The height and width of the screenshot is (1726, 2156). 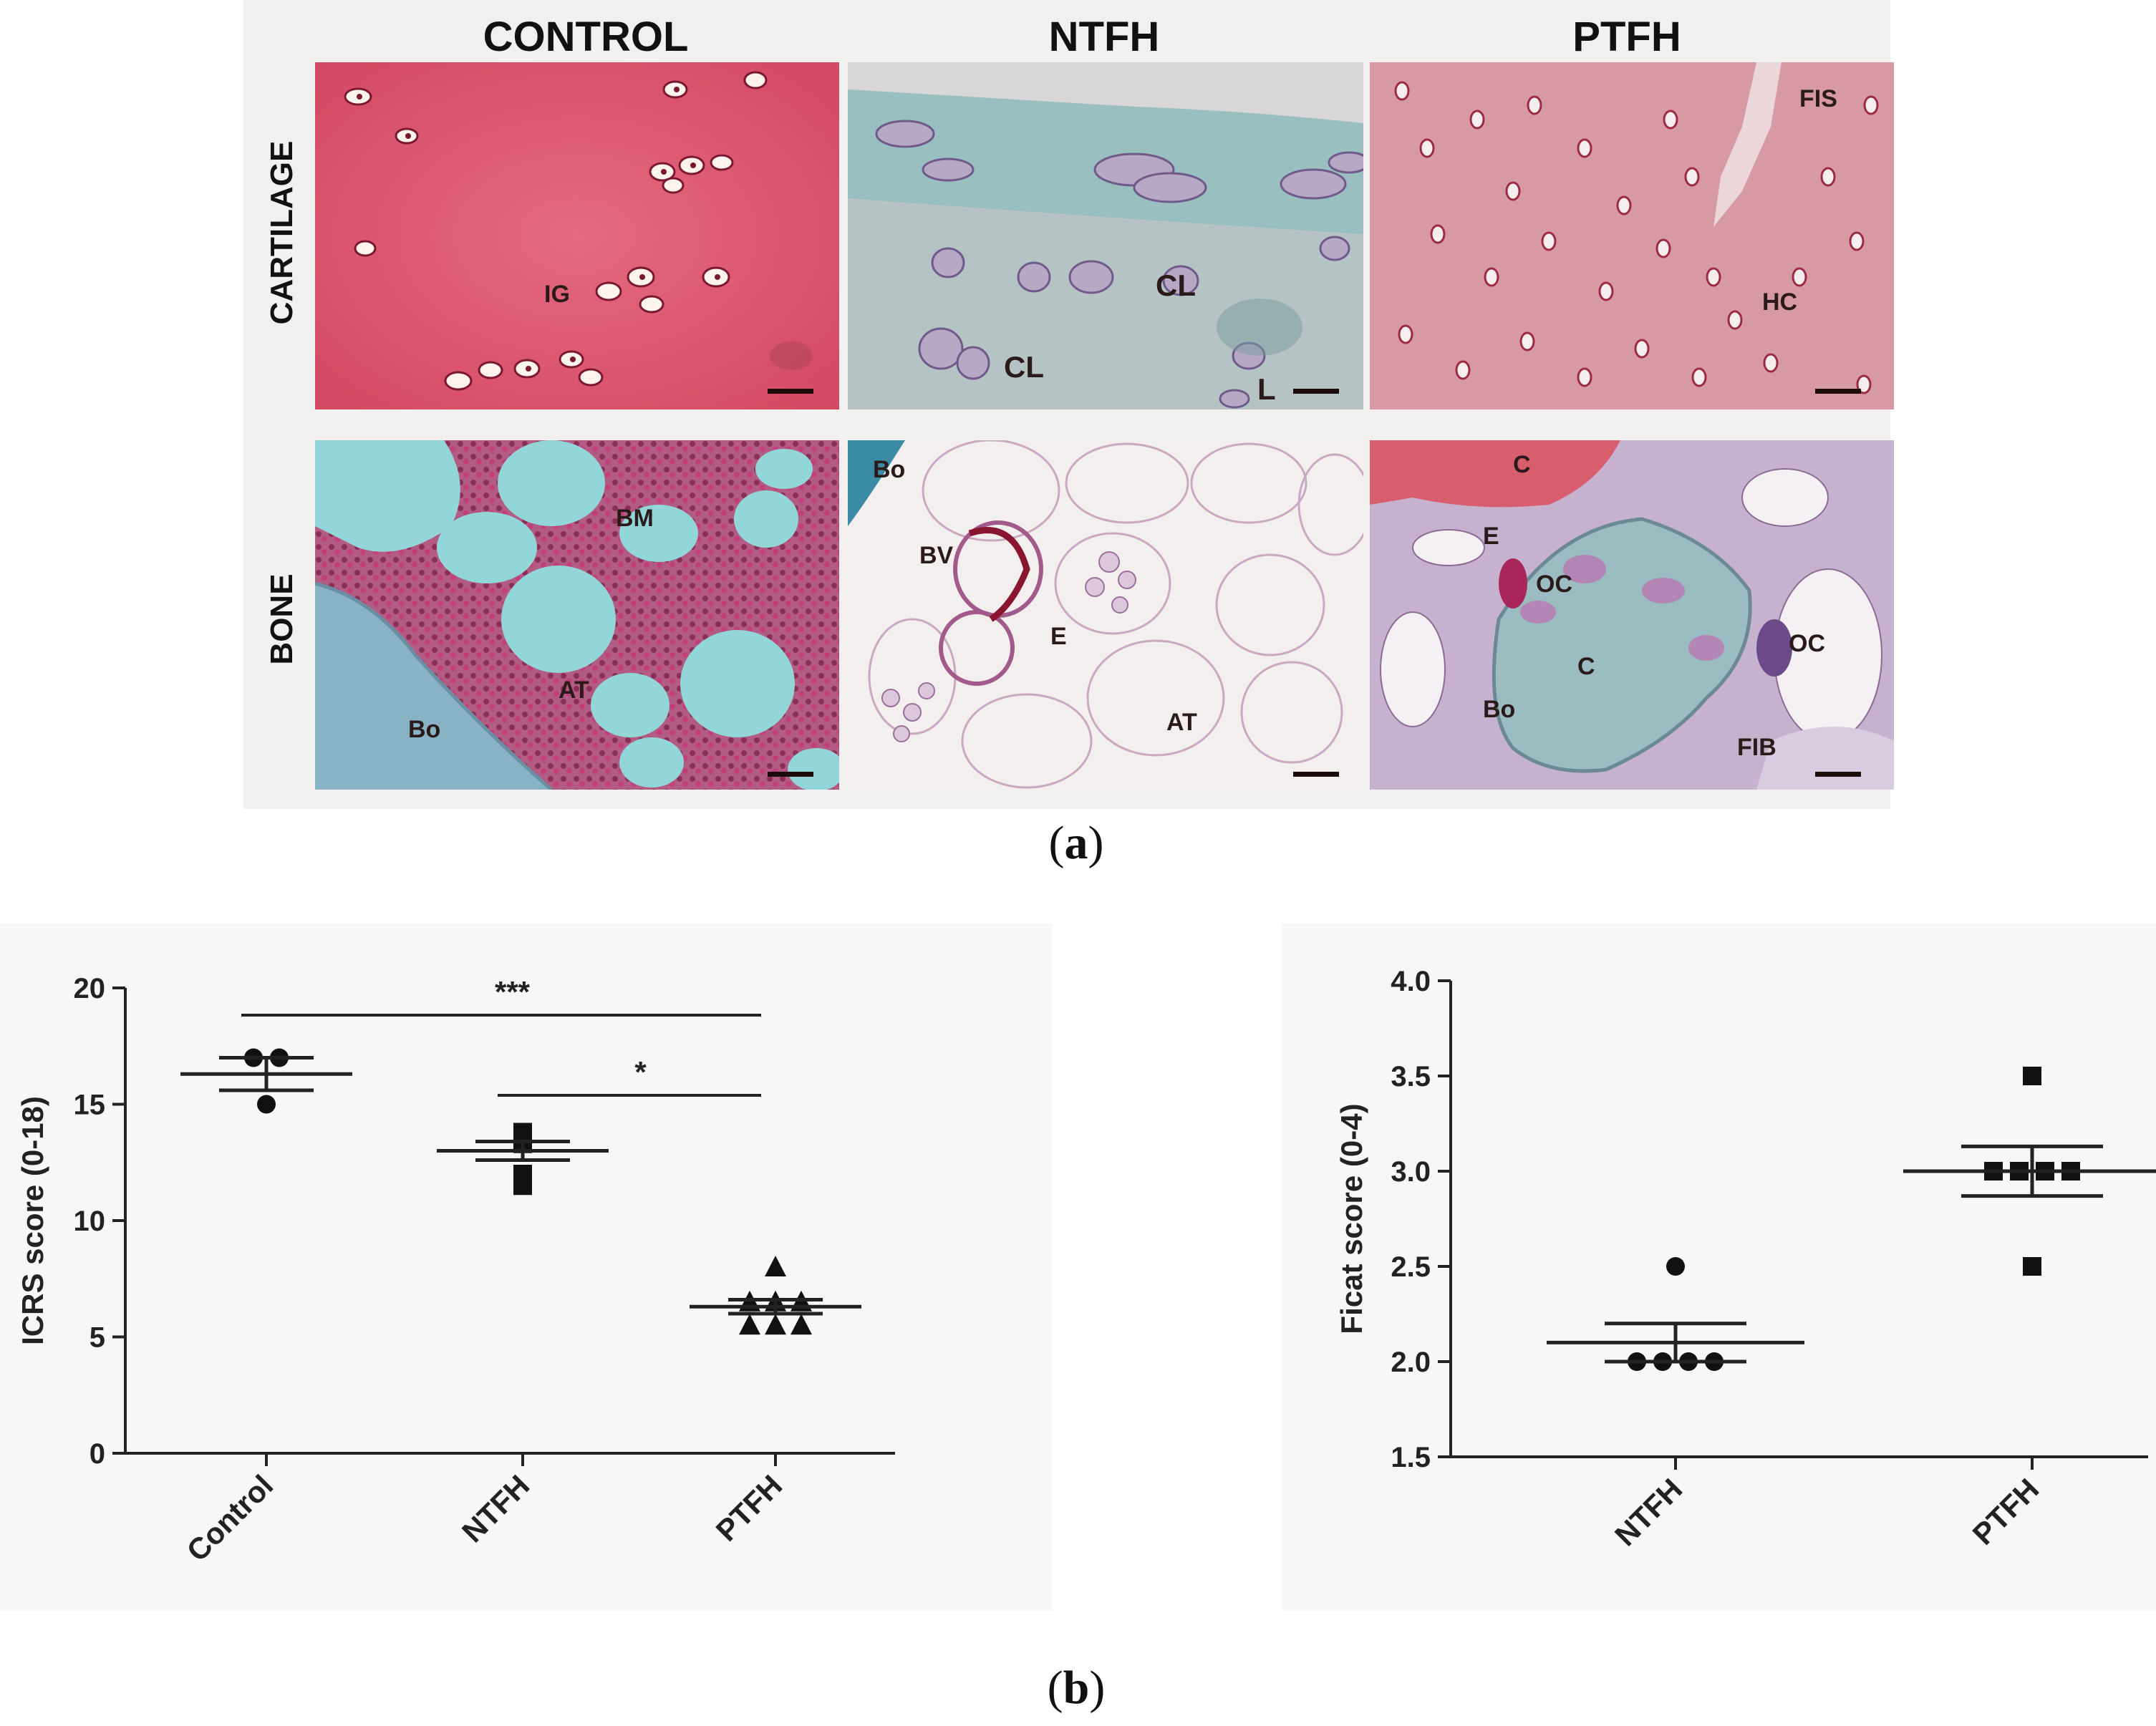 What do you see at coordinates (90, 1221) in the screenshot?
I see `y-tick-label: 10` at bounding box center [90, 1221].